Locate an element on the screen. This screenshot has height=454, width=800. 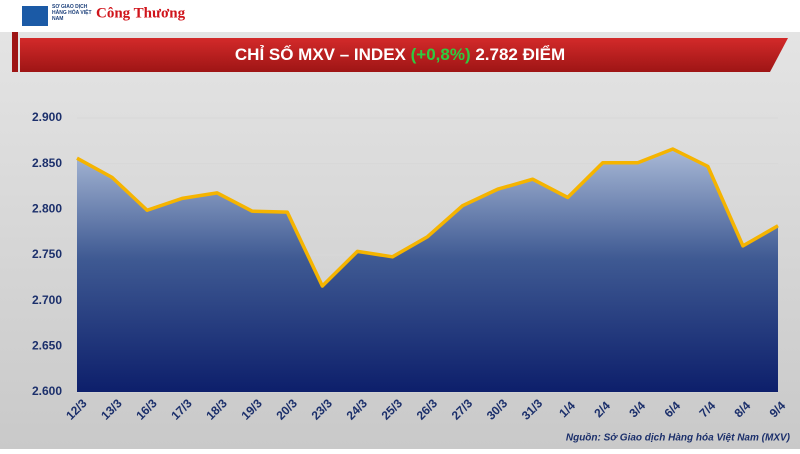
y-tick-label: 2.900 is located at coordinates (47, 117).